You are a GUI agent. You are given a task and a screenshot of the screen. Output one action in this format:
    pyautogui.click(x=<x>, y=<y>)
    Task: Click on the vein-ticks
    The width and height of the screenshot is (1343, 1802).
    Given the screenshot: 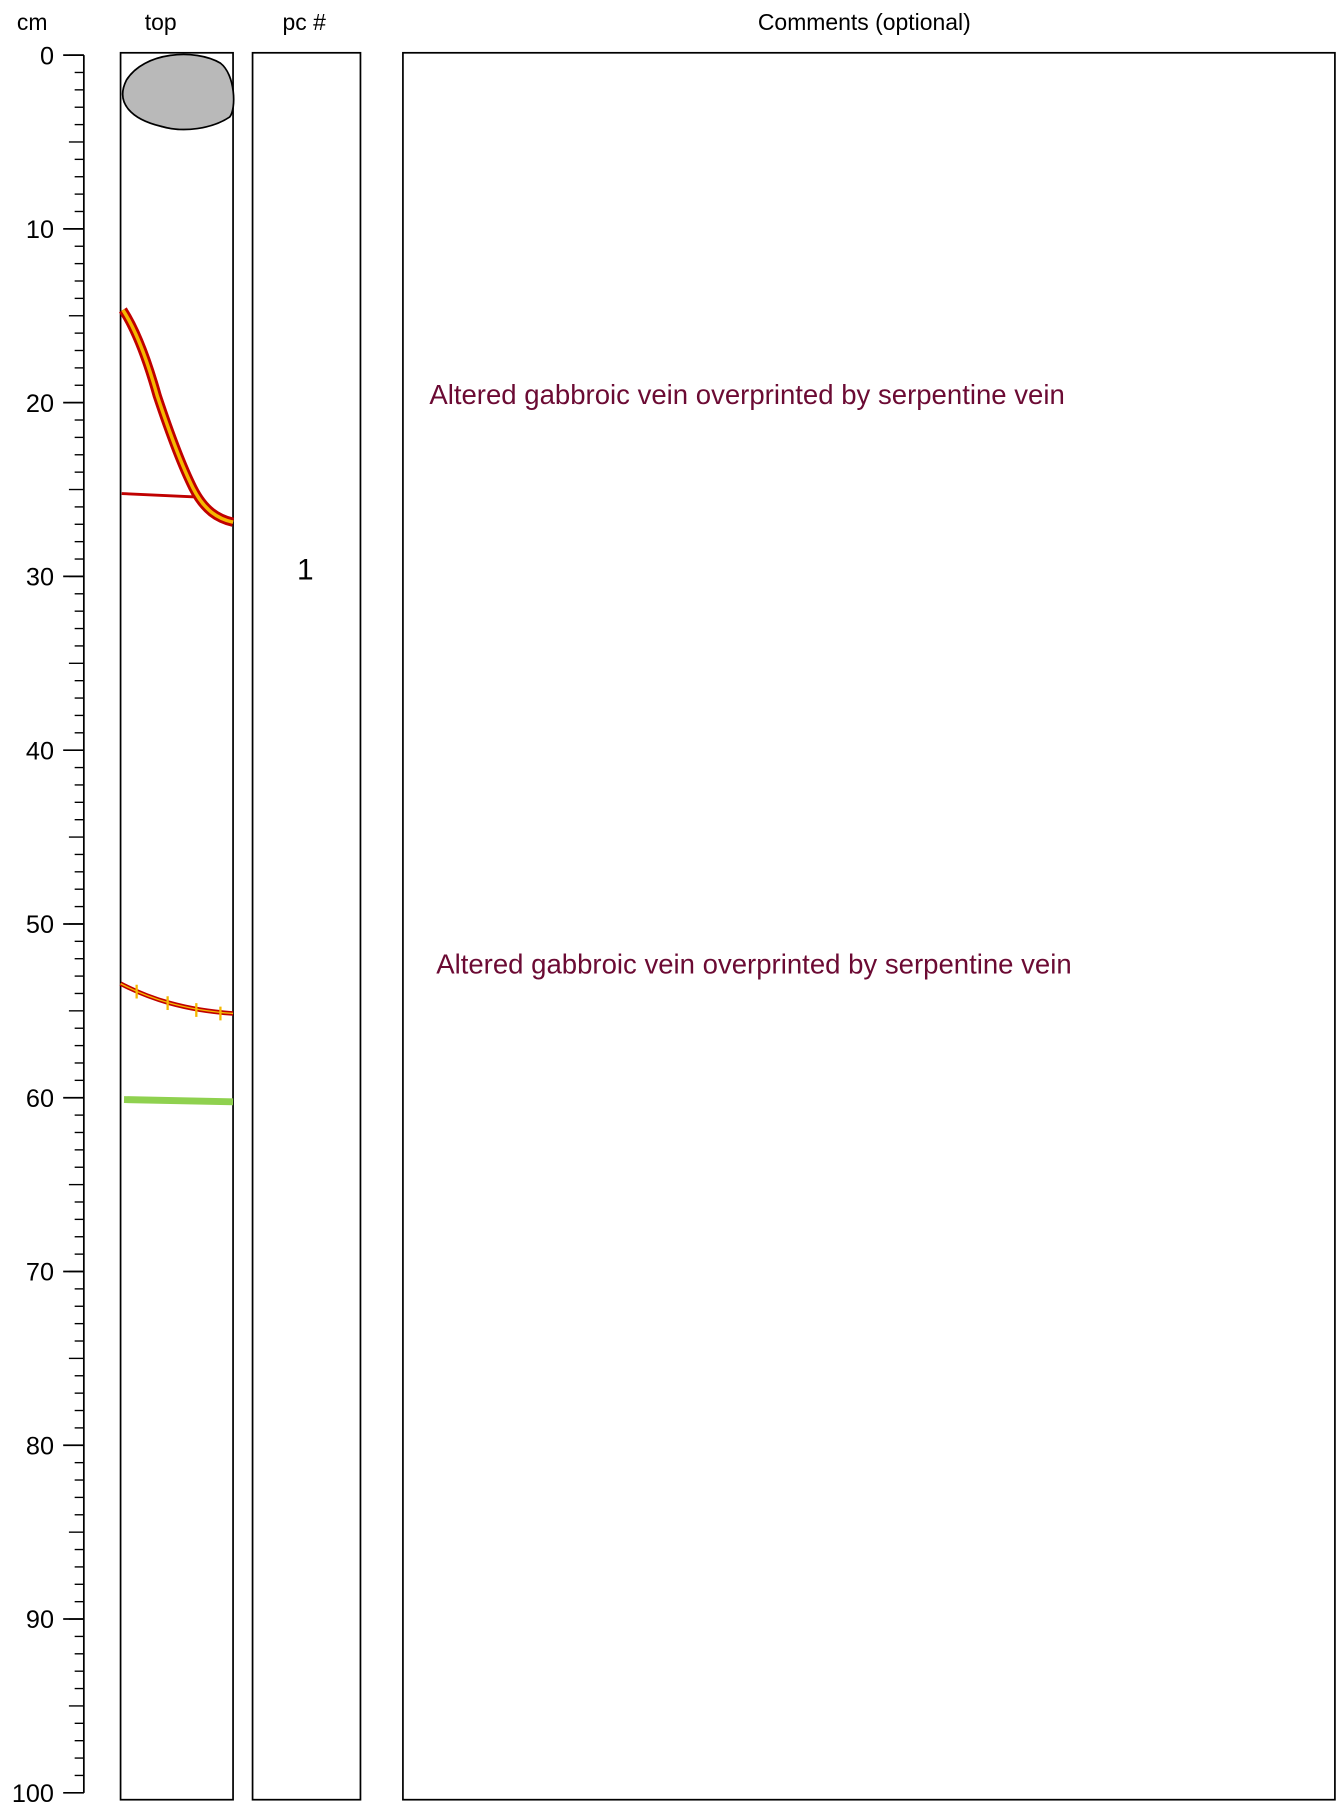 What is the action you would take?
    pyautogui.click(x=178, y=1002)
    